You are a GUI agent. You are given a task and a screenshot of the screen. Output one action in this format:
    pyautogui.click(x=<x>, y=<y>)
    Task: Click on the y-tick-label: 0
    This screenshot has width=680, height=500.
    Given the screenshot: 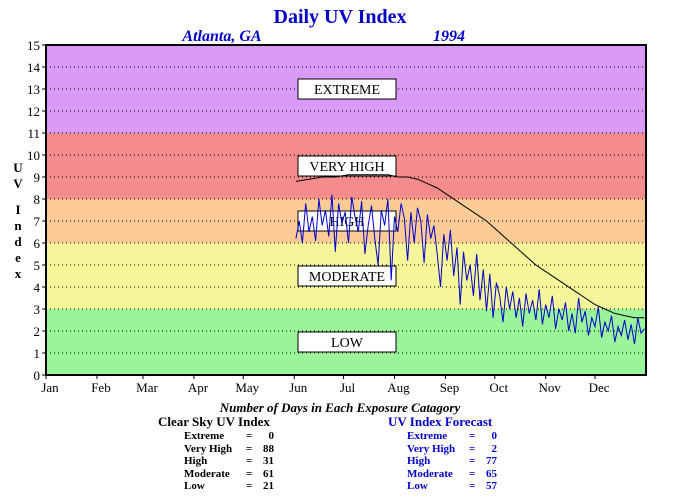 What is the action you would take?
    pyautogui.click(x=37, y=375)
    